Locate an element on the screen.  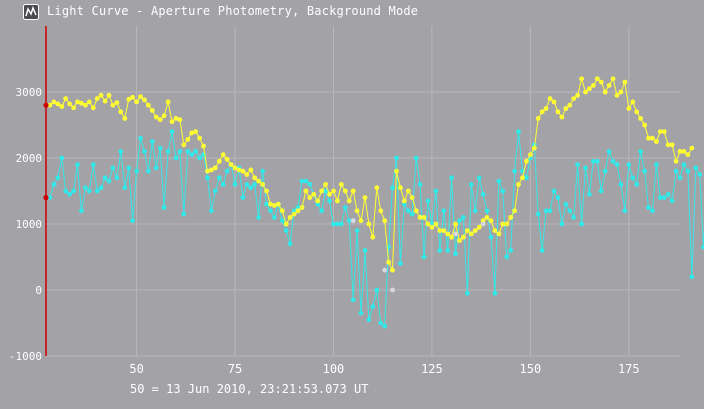
x-tick-label: 50 is located at coordinates (136, 369).